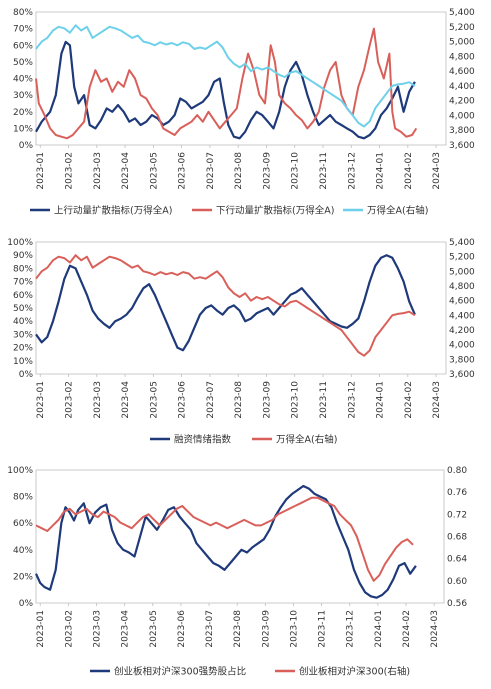 The height and width of the screenshot is (689, 491). Describe the element at coordinates (41, 171) in the screenshot. I see `x-tick-label: 2023-01` at that location.